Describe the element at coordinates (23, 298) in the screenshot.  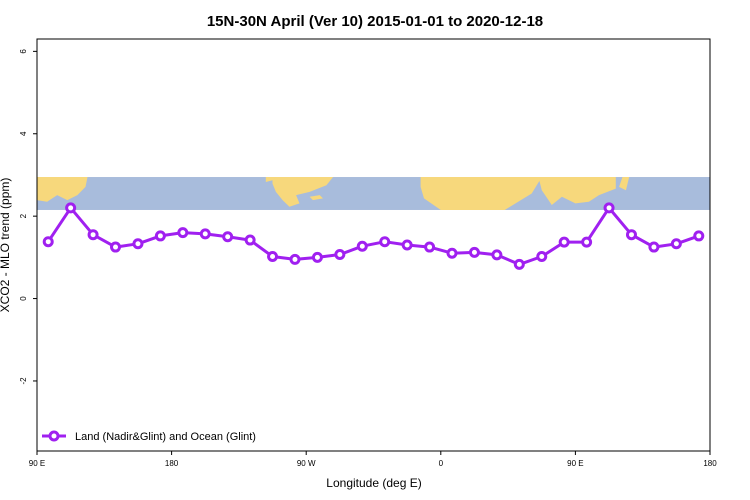
I see `y-tick-label: 0` at that location.